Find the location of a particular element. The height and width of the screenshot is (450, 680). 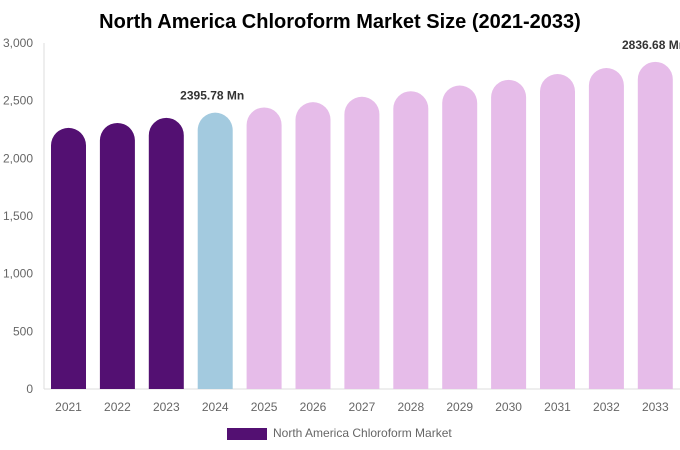

x-tick-label: 2026 is located at coordinates (313, 407).